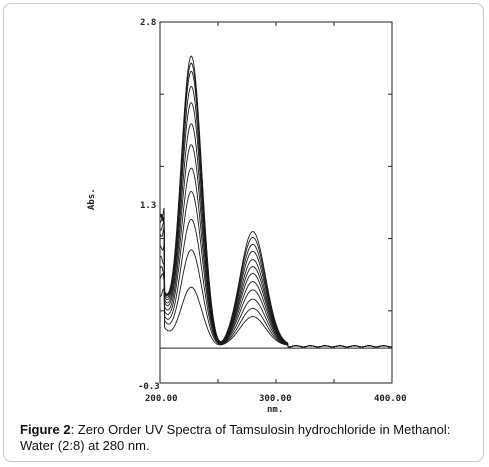 Image resolution: width=489 pixels, height=467 pixels. I want to click on y-tick-label-bottom: -0.3, so click(149, 387).